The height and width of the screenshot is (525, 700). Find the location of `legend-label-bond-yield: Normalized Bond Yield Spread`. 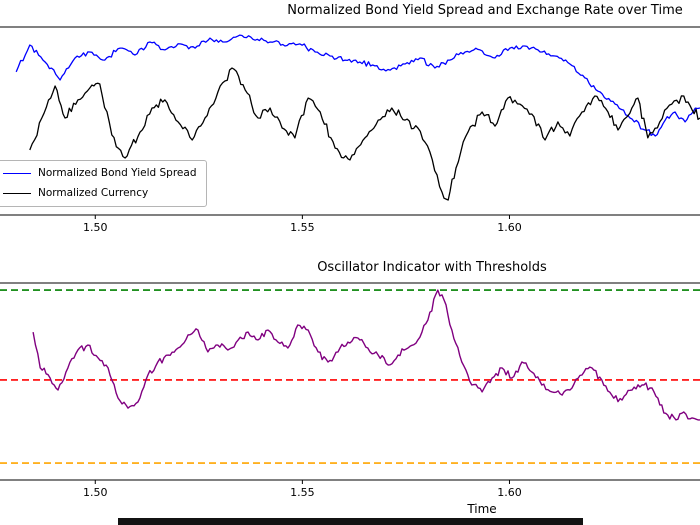

legend-label-bond-yield: Normalized Bond Yield Spread is located at coordinates (117, 173).